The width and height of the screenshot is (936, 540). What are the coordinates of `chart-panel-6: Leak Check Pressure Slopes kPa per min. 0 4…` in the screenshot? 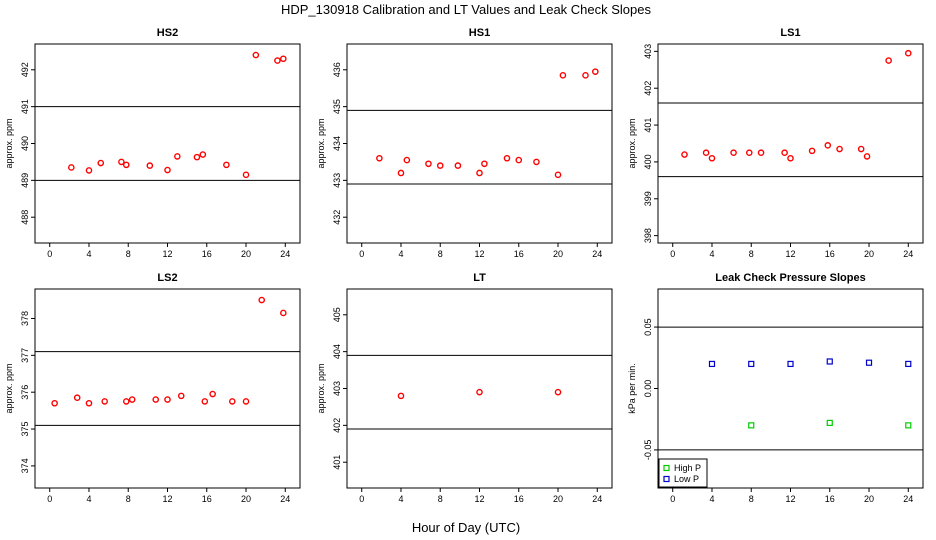 It's located at (775, 388).